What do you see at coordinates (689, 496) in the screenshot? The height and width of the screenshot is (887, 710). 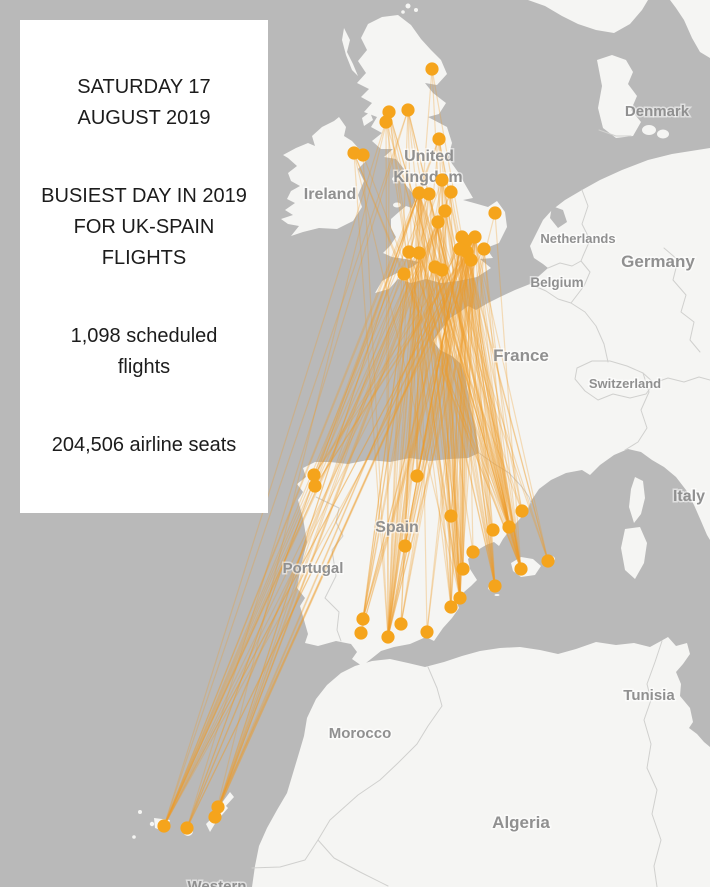 I see `country-label: Italy` at bounding box center [689, 496].